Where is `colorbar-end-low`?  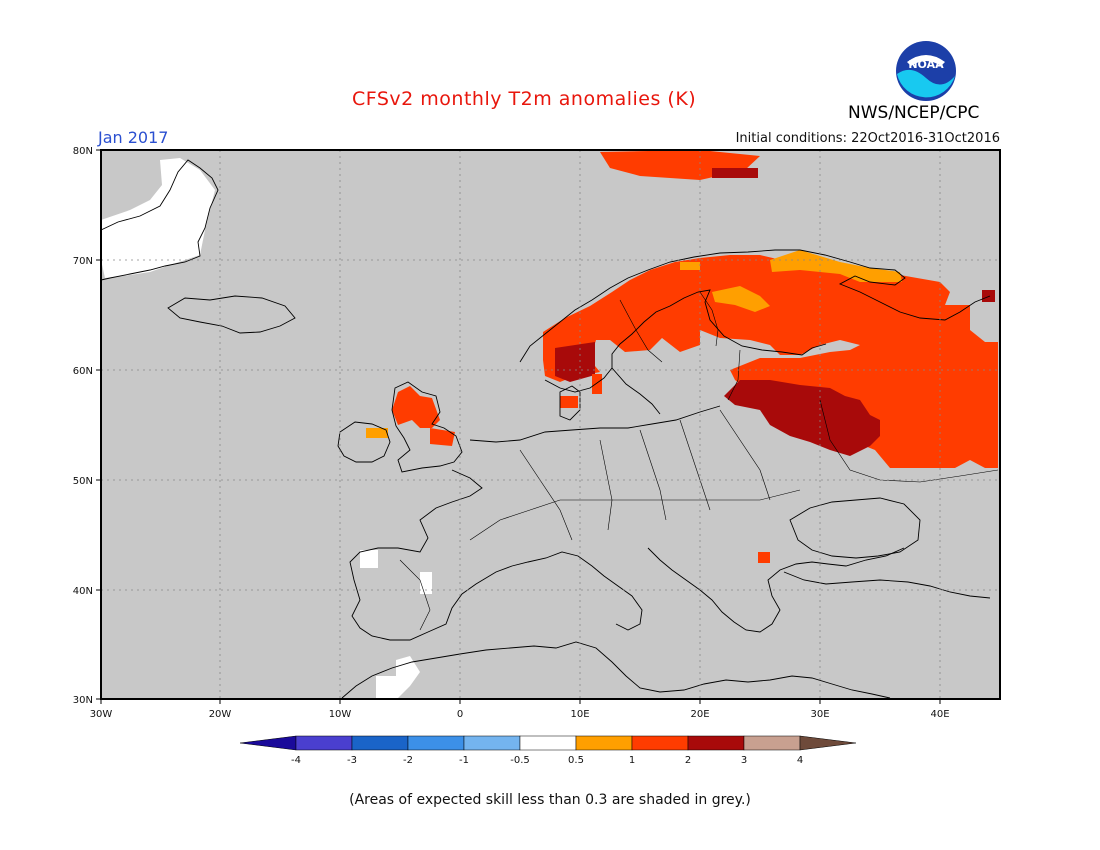
colorbar-end-low is located at coordinates (268, 743).